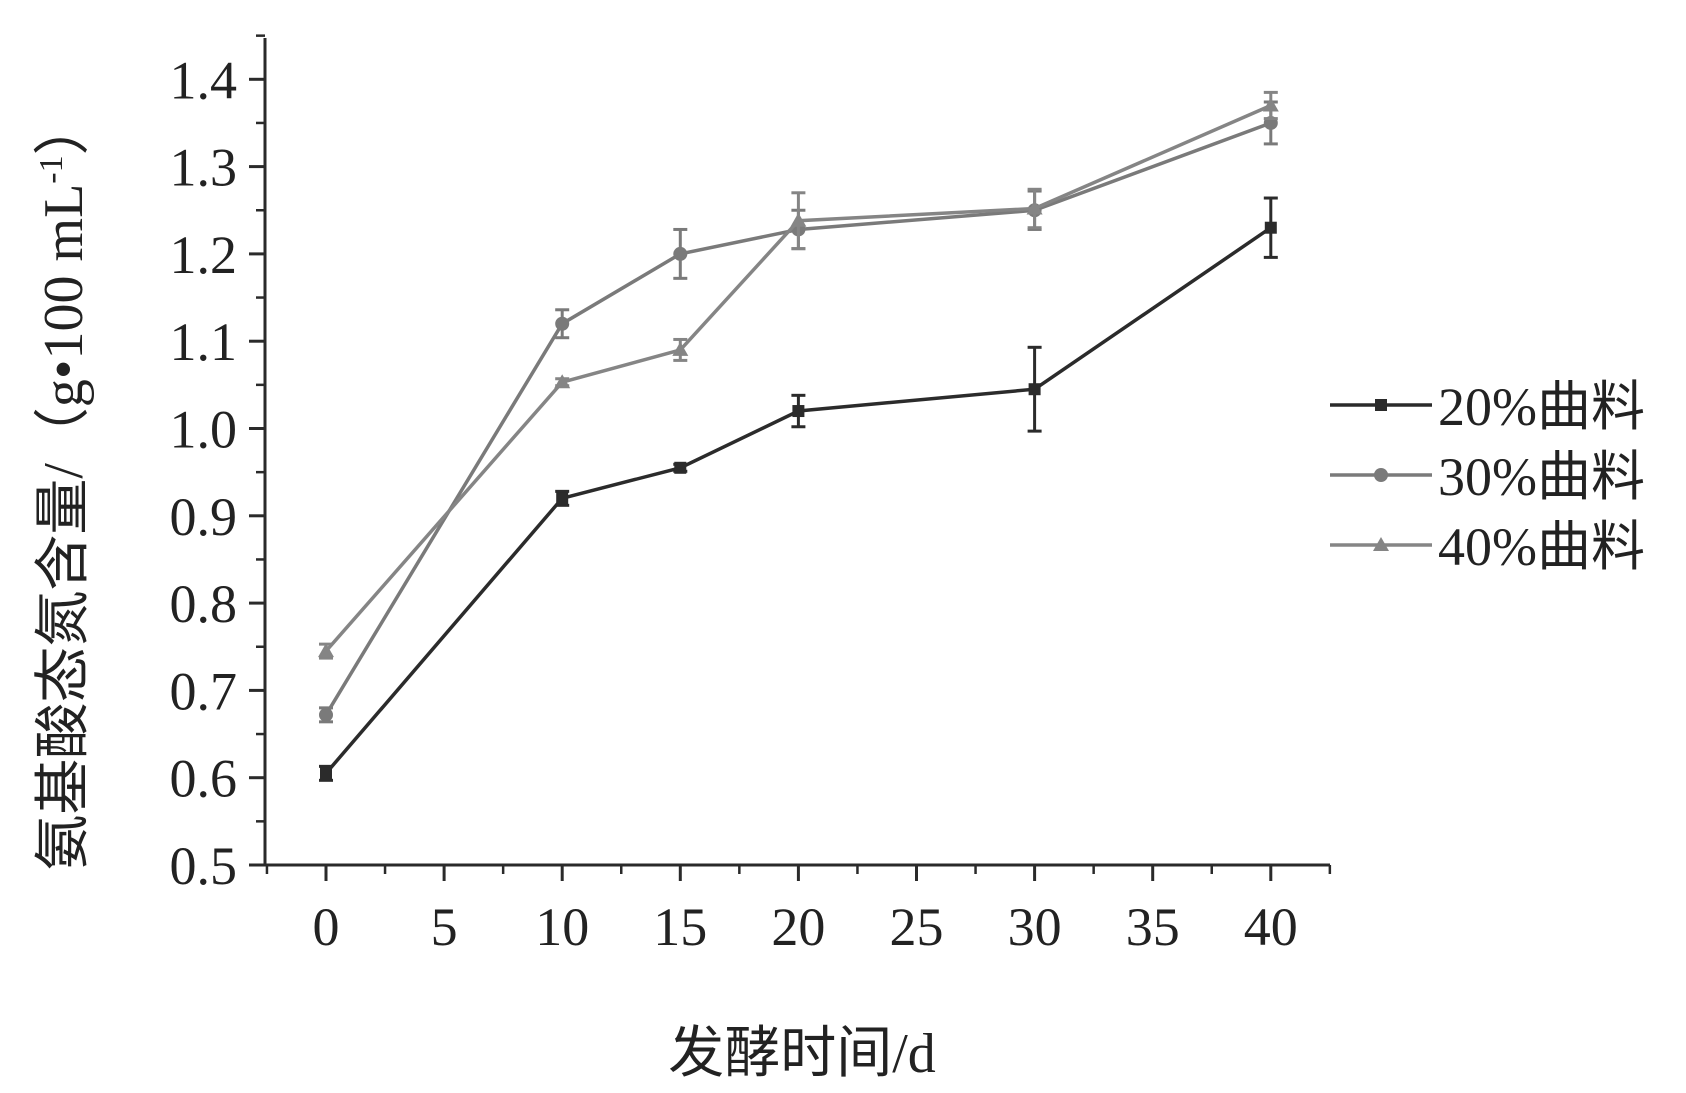 The image size is (1686, 1093). Describe the element at coordinates (1541, 407) in the screenshot. I see `legend-label: 20%曲料` at that location.